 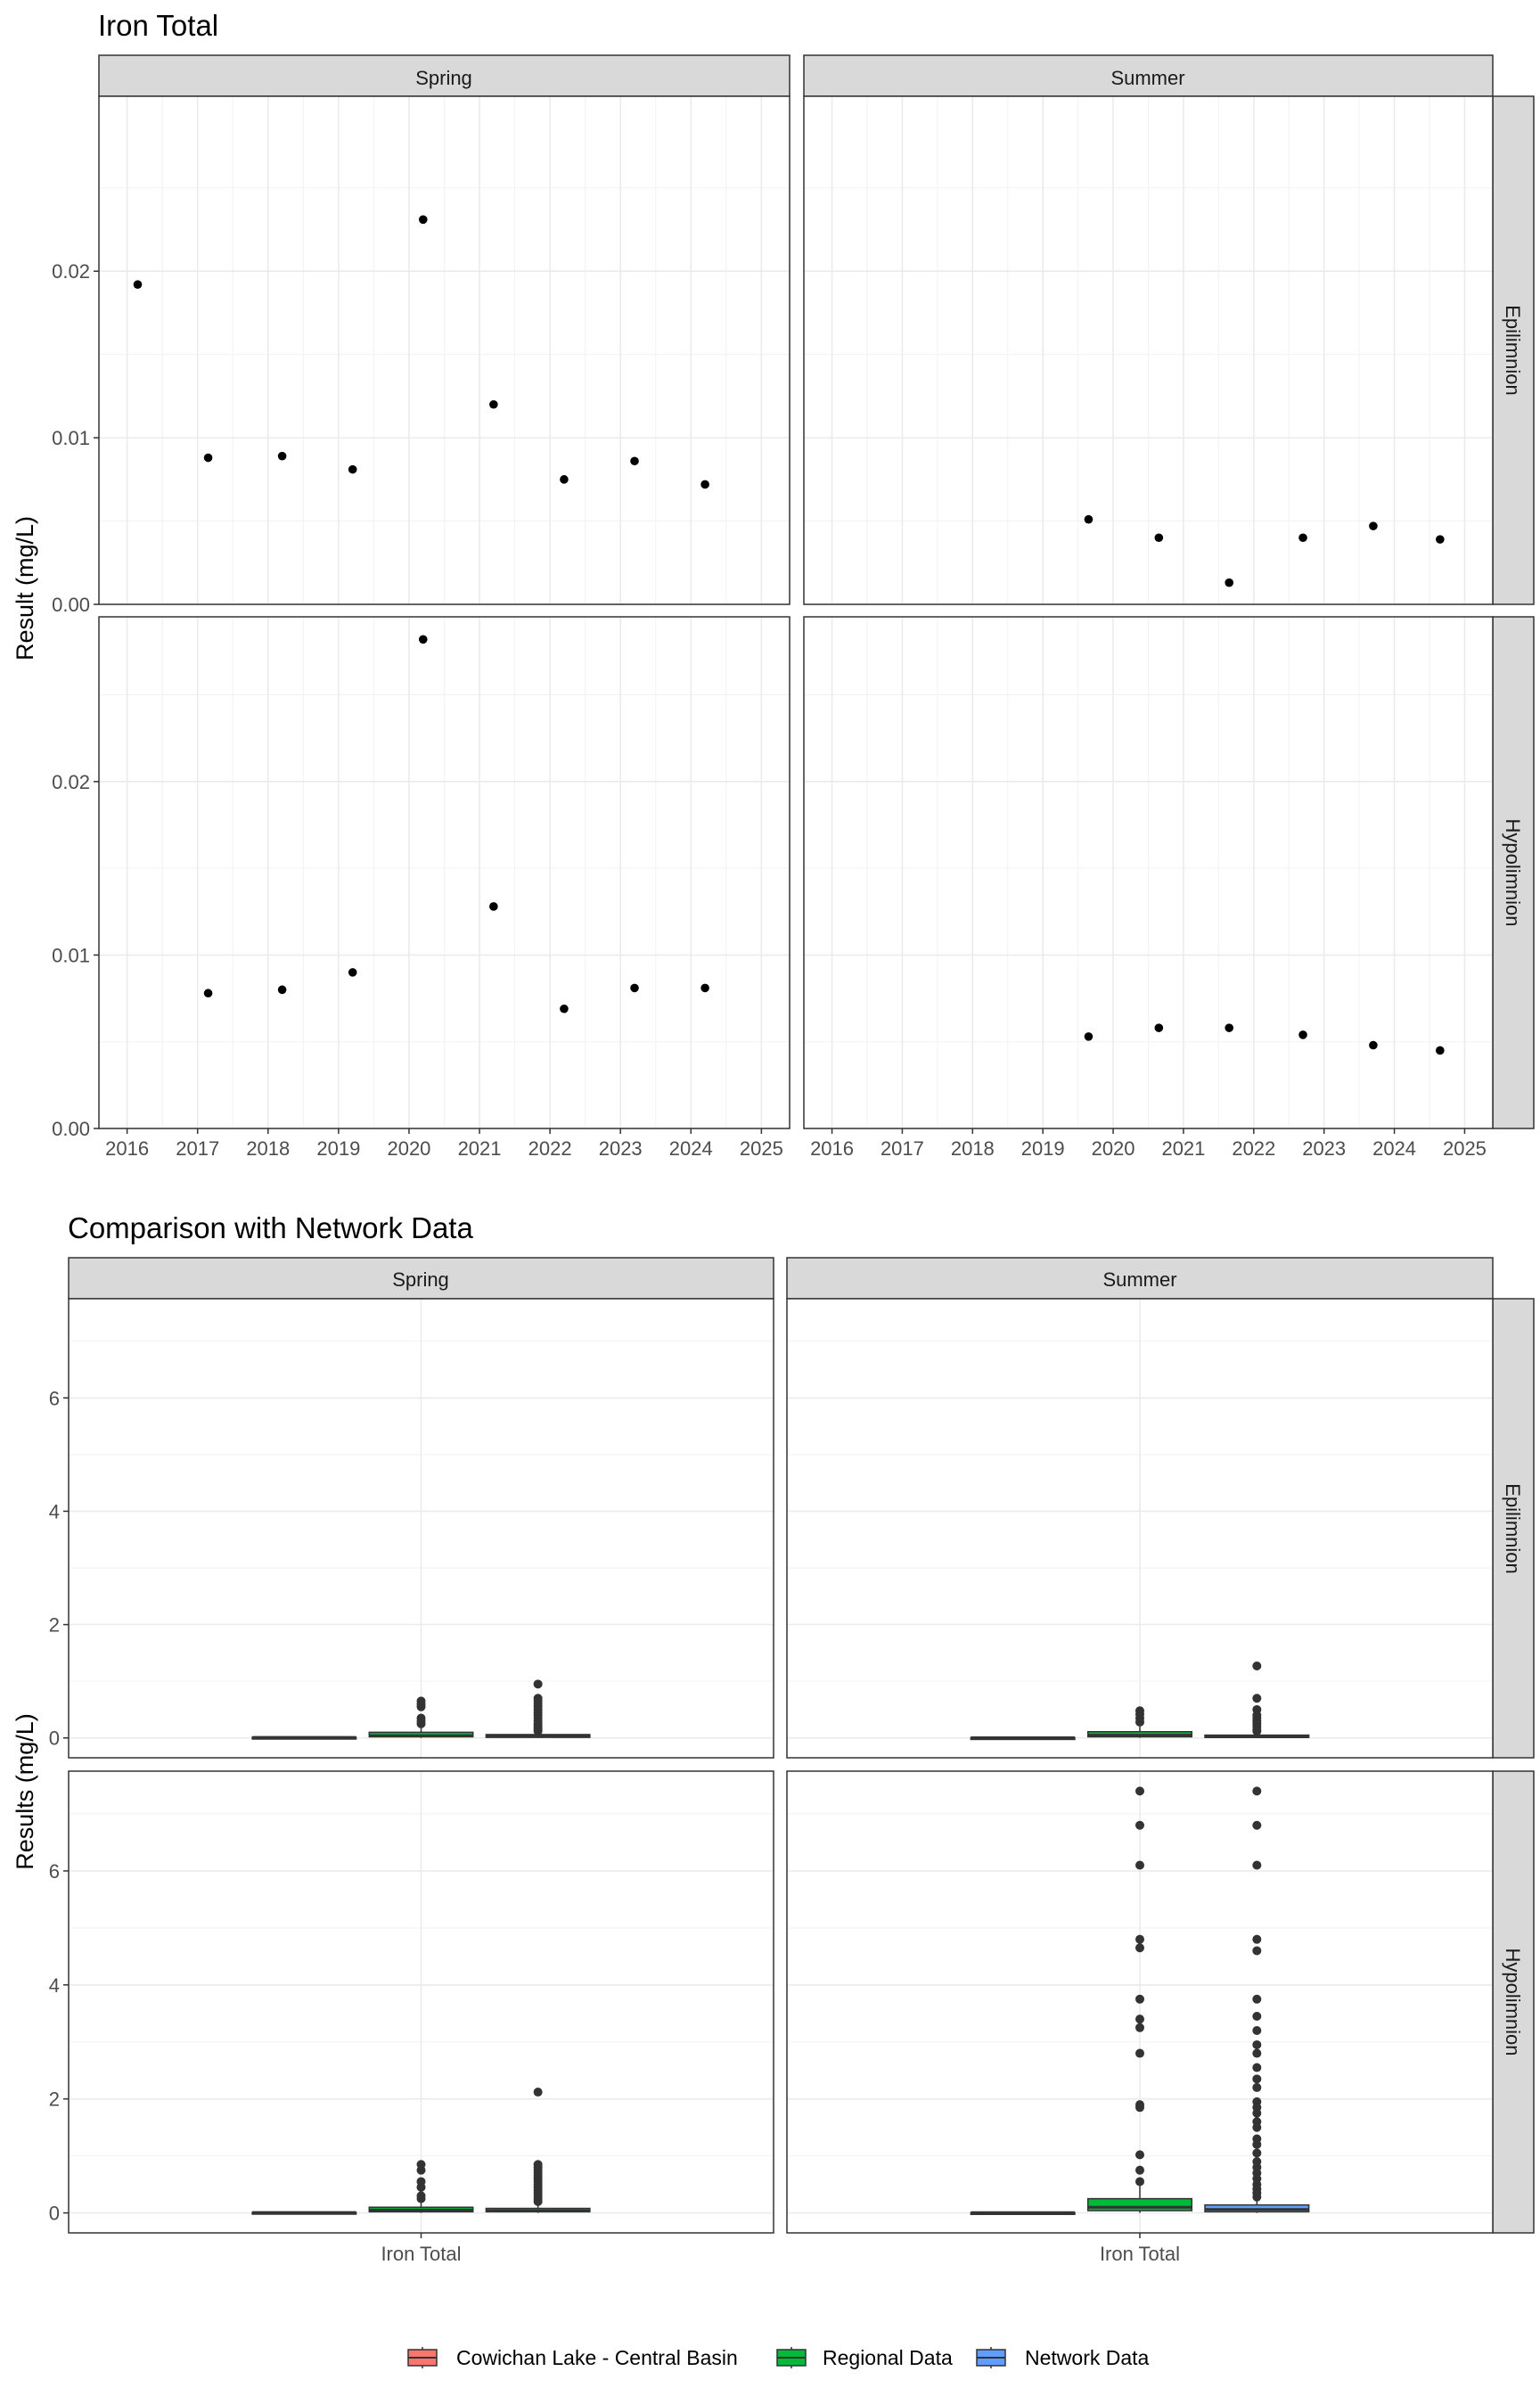 What do you see at coordinates (444, 75) in the screenshot?
I see `chart1-strip-spring` at bounding box center [444, 75].